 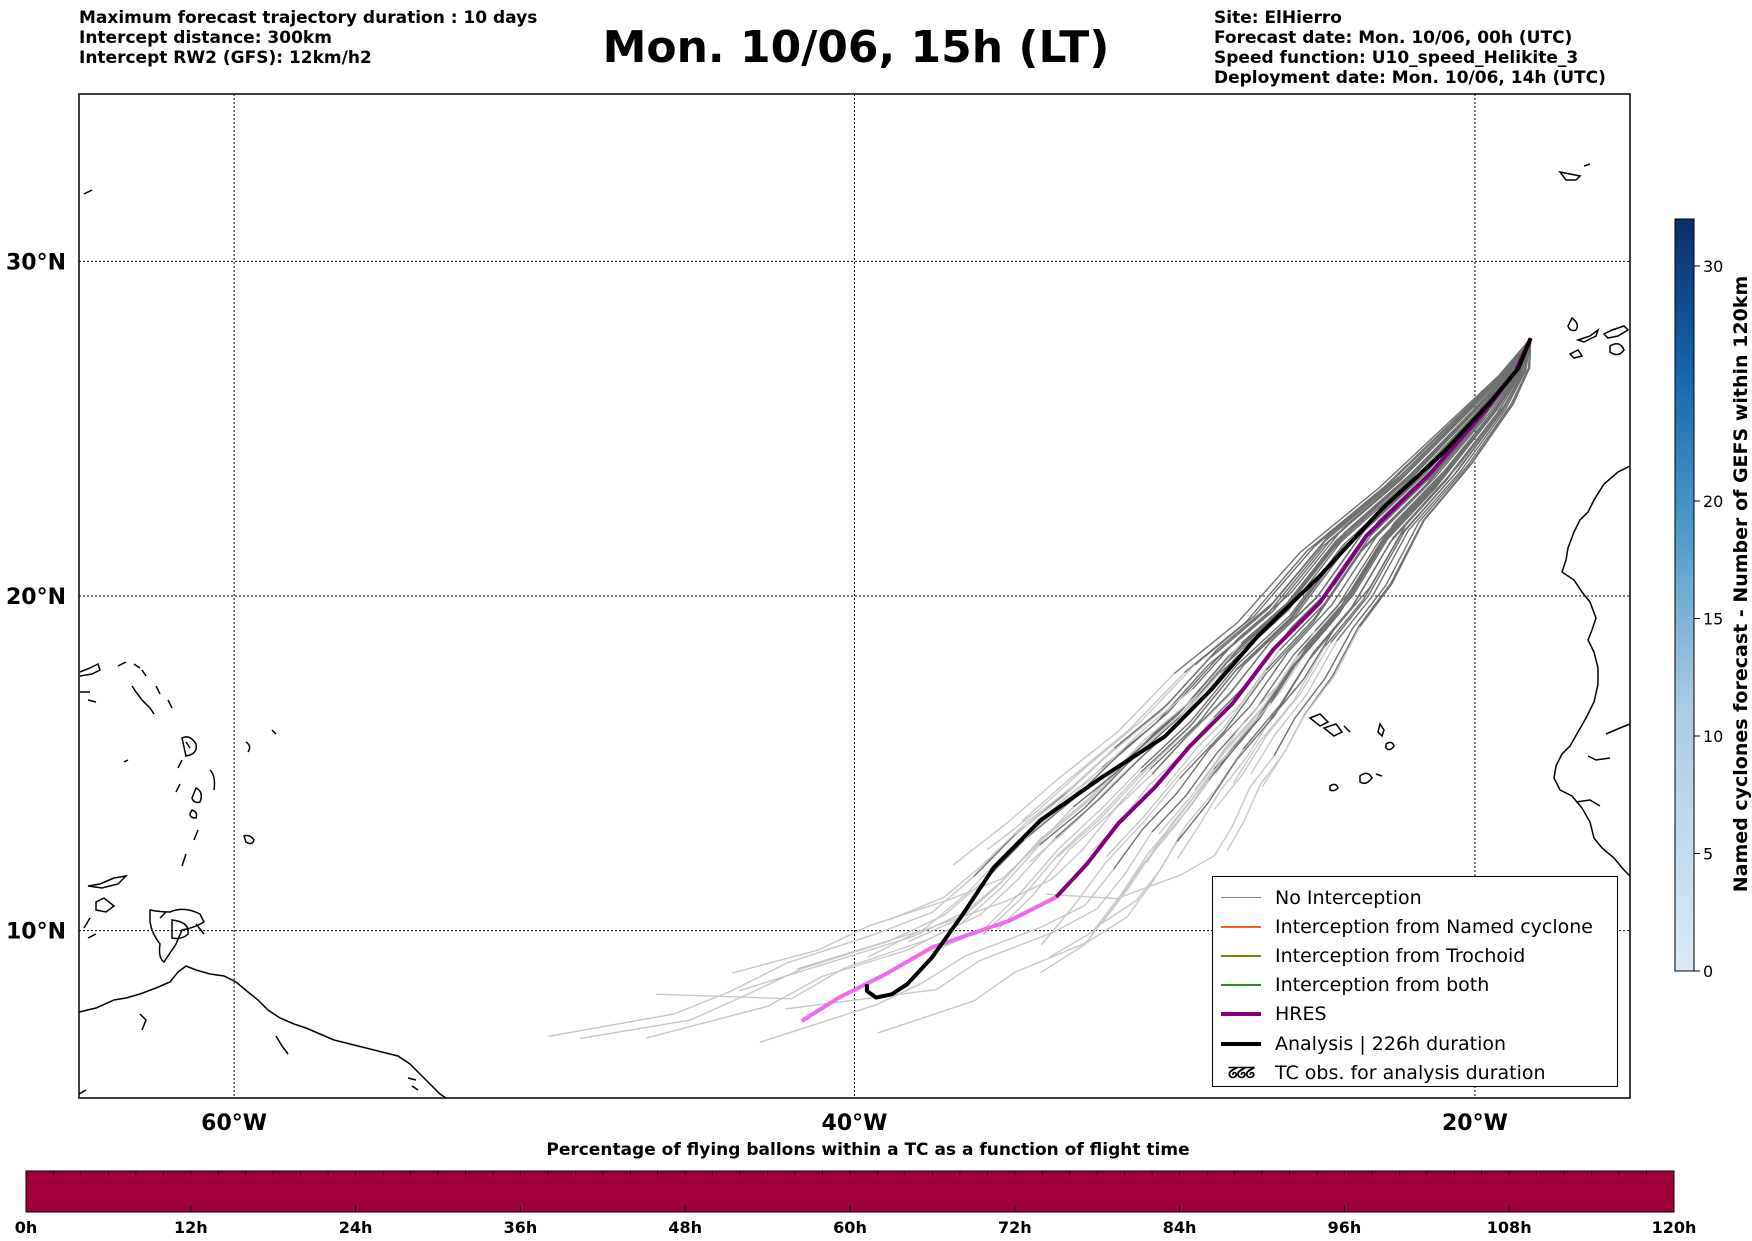 What do you see at coordinates (850, 1227) in the screenshot?
I see `flight-time-tick-label: 60h` at bounding box center [850, 1227].